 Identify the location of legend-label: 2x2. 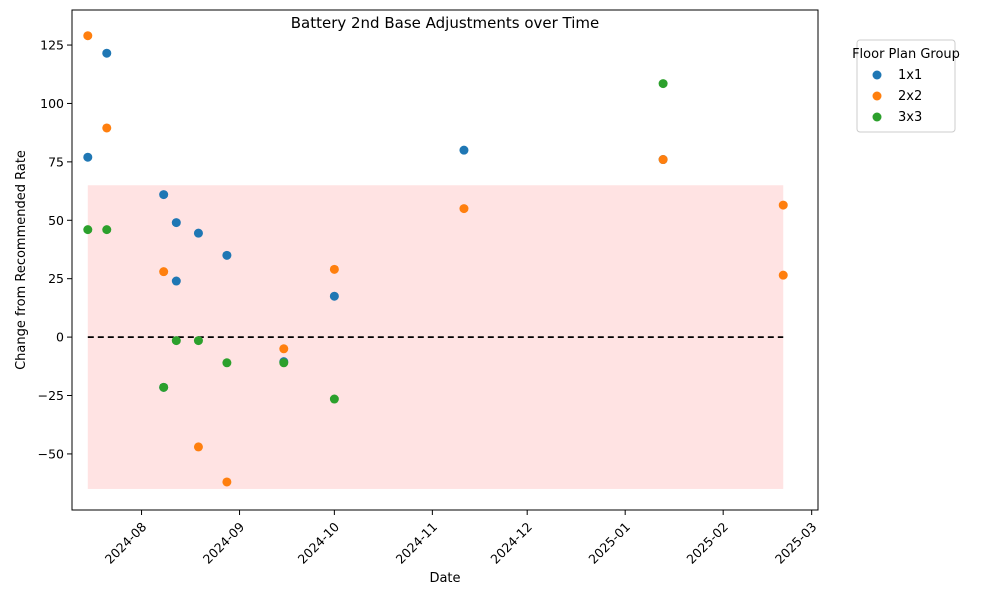
(910, 96).